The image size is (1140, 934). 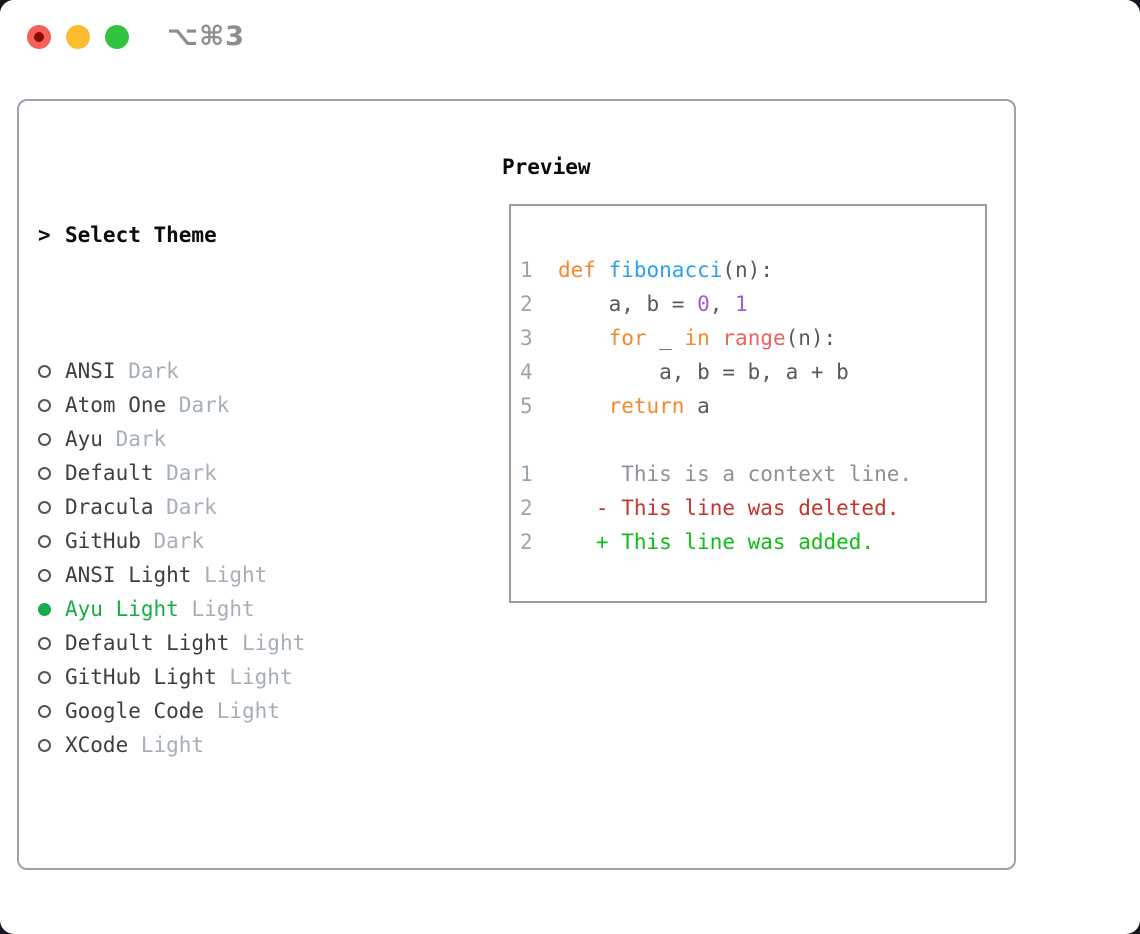 I want to click on theme-name: Dracula, so click(x=109, y=507).